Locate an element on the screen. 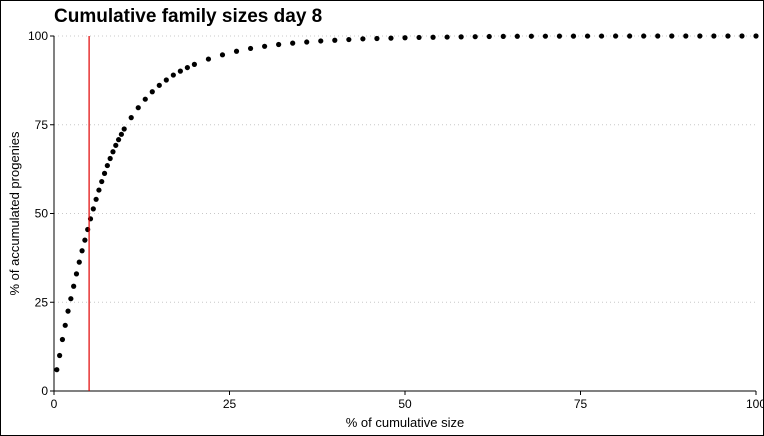  x-tick-label: 0 is located at coordinates (54, 404).